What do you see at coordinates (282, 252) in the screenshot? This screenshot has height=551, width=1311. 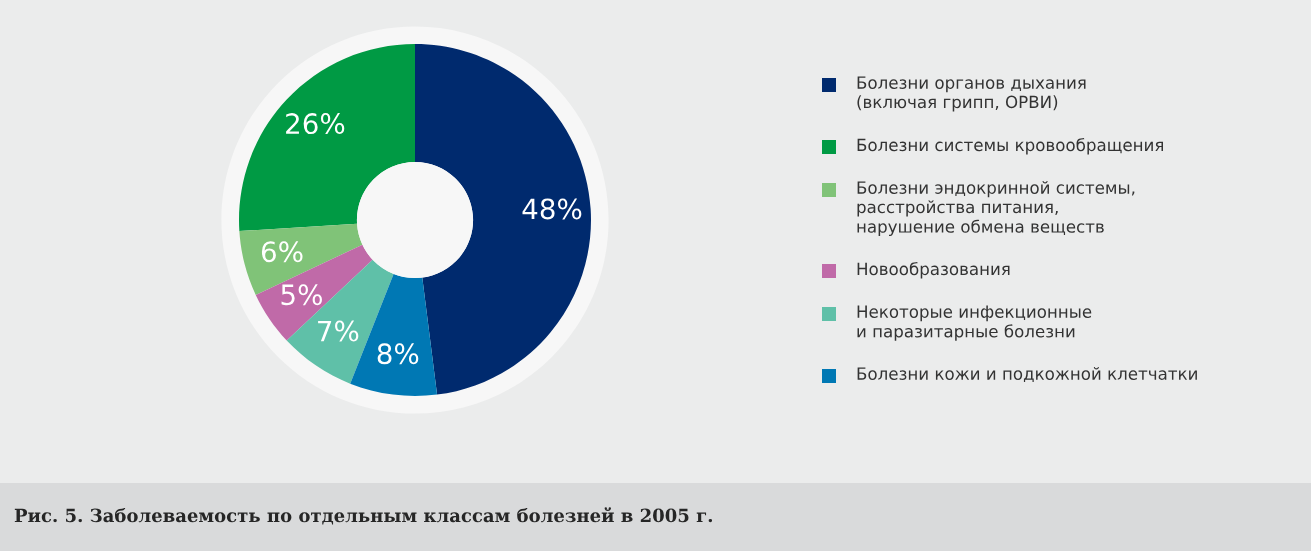 I see `data-label: 6%` at bounding box center [282, 252].